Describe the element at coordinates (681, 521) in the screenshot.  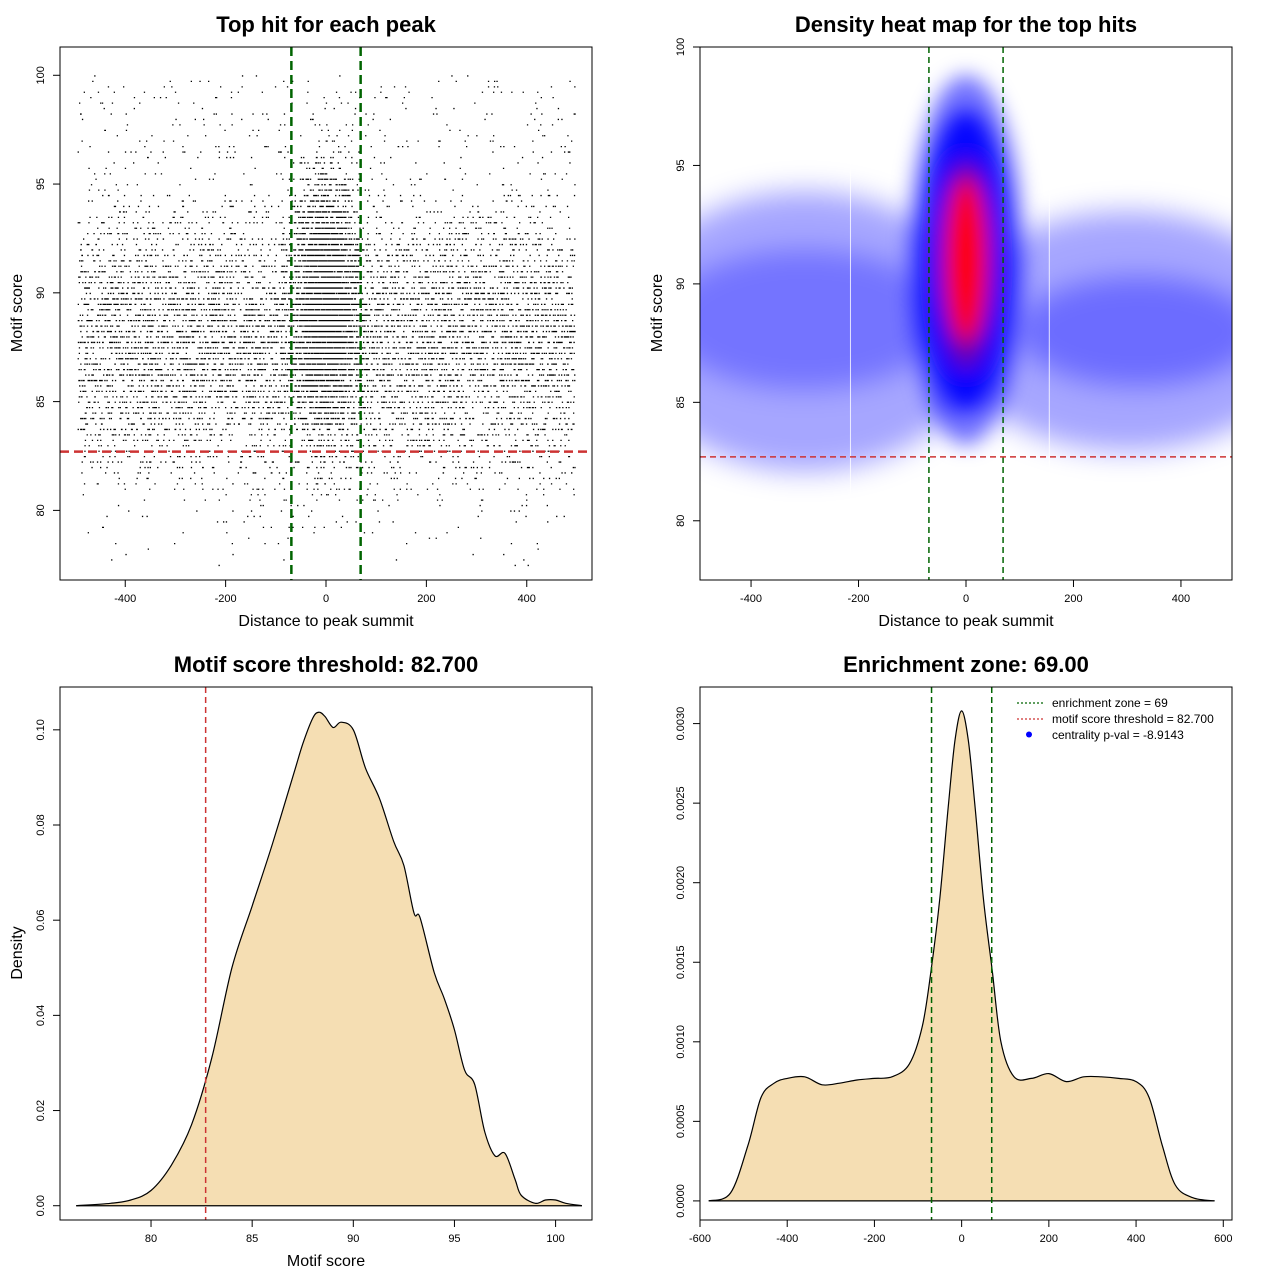
I see `heatmap-ytick-label: 80` at that location.